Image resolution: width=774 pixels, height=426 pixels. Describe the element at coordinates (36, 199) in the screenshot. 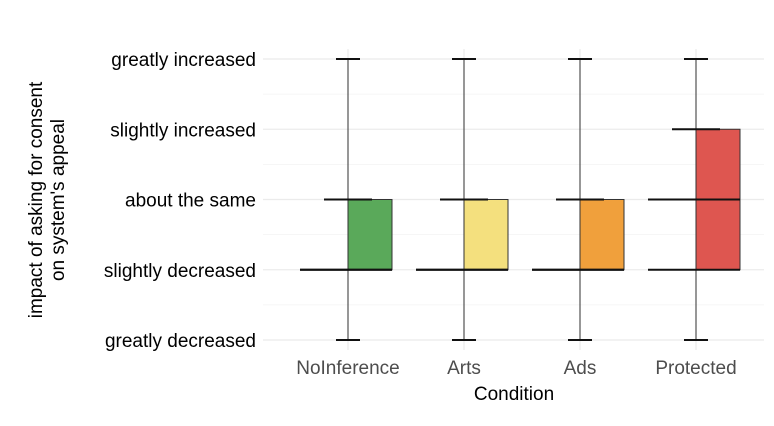

I see `y-axis-title-line-1: impact of asking for consent` at that location.